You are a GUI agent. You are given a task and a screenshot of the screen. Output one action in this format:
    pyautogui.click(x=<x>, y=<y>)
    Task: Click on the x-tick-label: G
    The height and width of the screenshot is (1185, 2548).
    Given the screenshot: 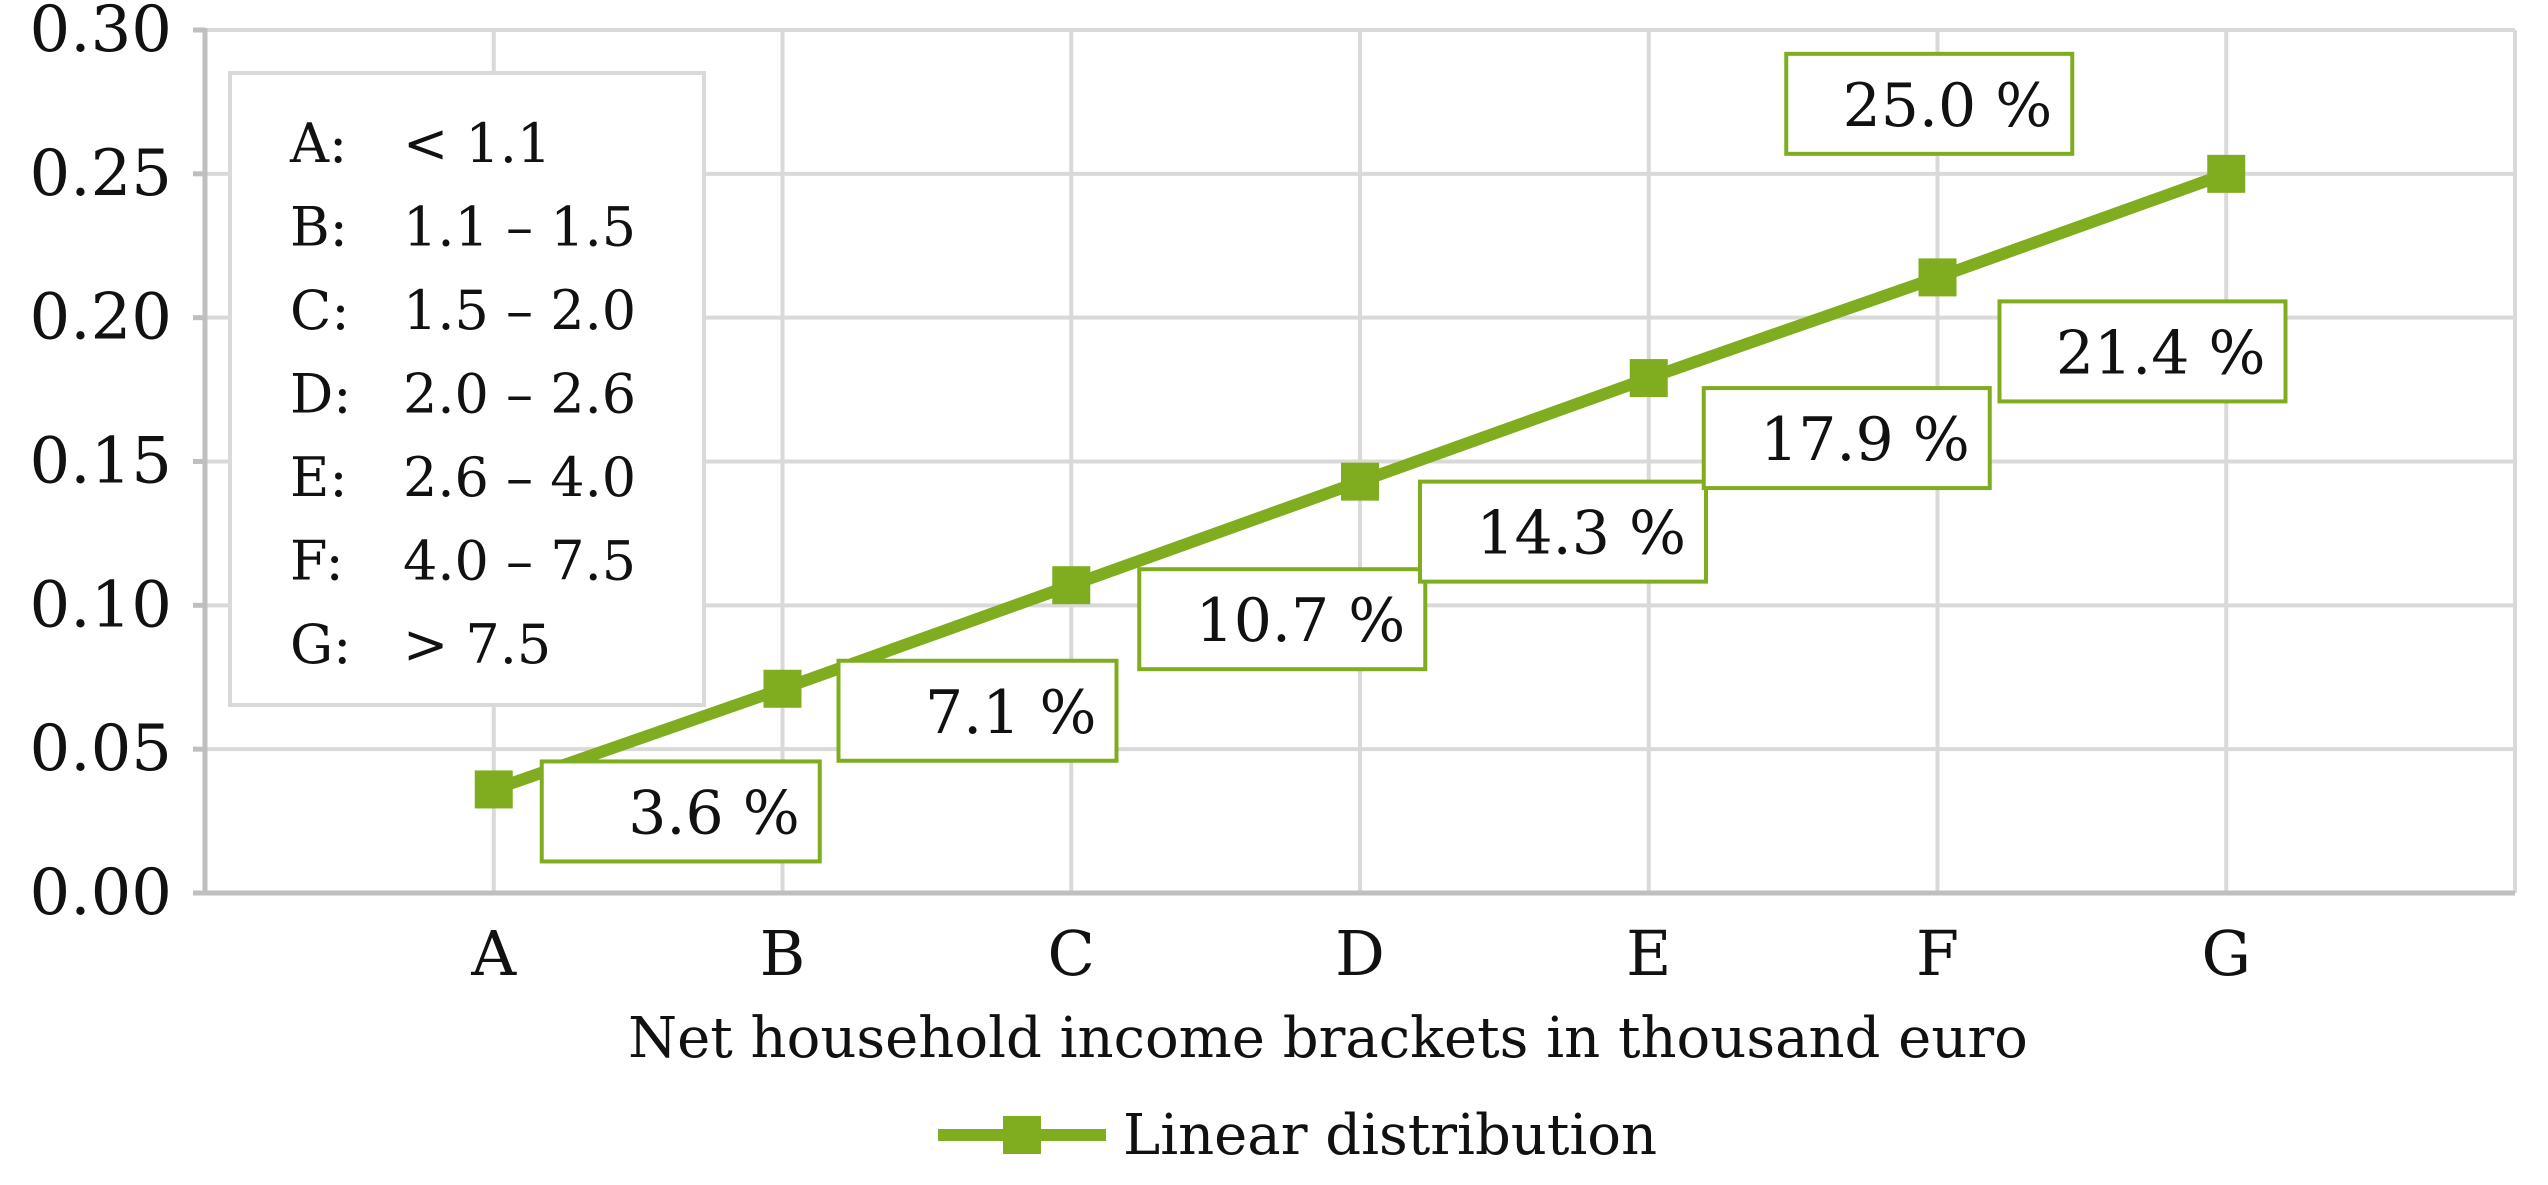 What is the action you would take?
    pyautogui.click(x=2226, y=953)
    